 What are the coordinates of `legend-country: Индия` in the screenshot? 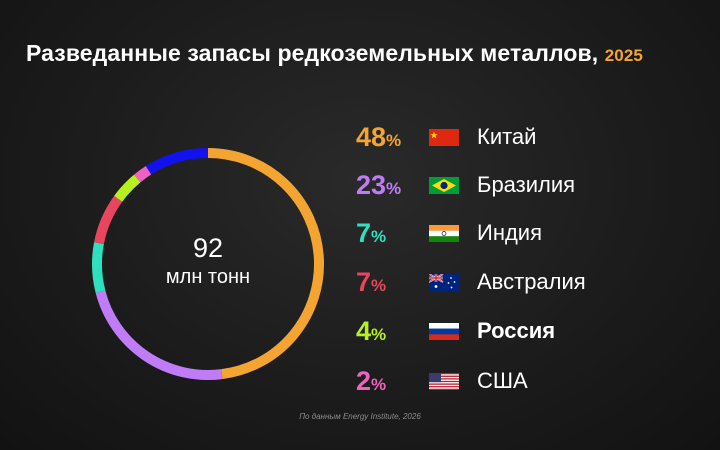 It's located at (510, 232).